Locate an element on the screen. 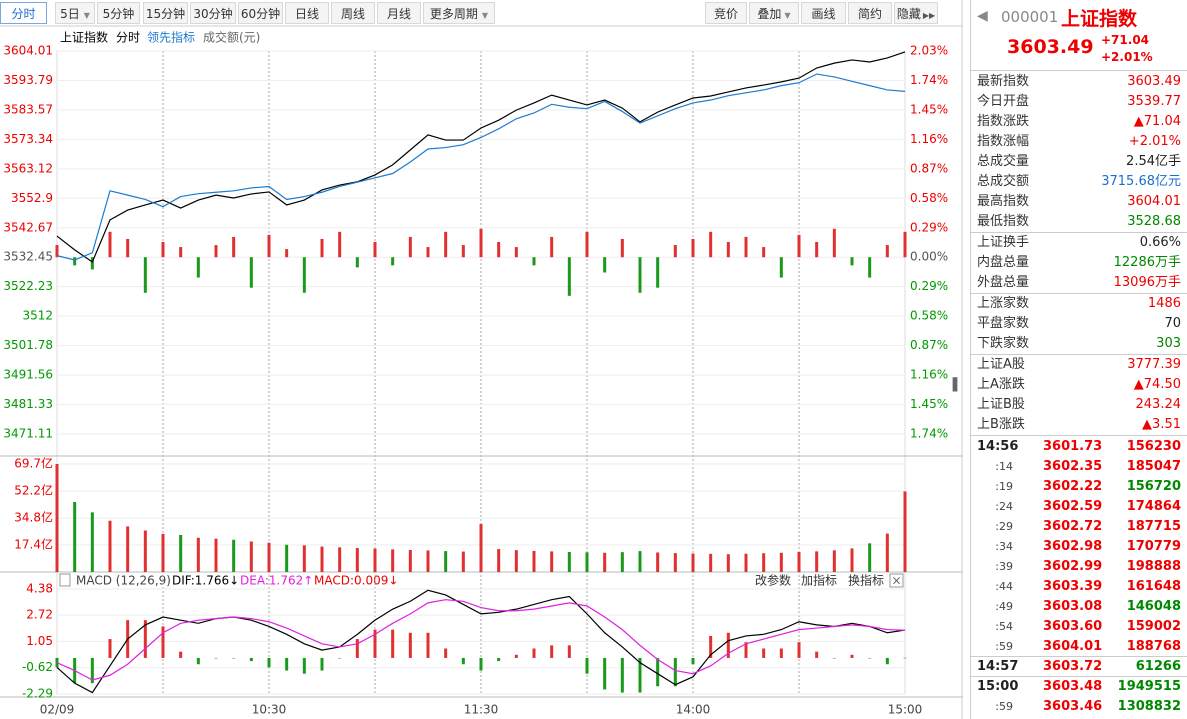 This screenshot has width=1187, height=719. tick-price: 3602.72 is located at coordinates (1073, 526).